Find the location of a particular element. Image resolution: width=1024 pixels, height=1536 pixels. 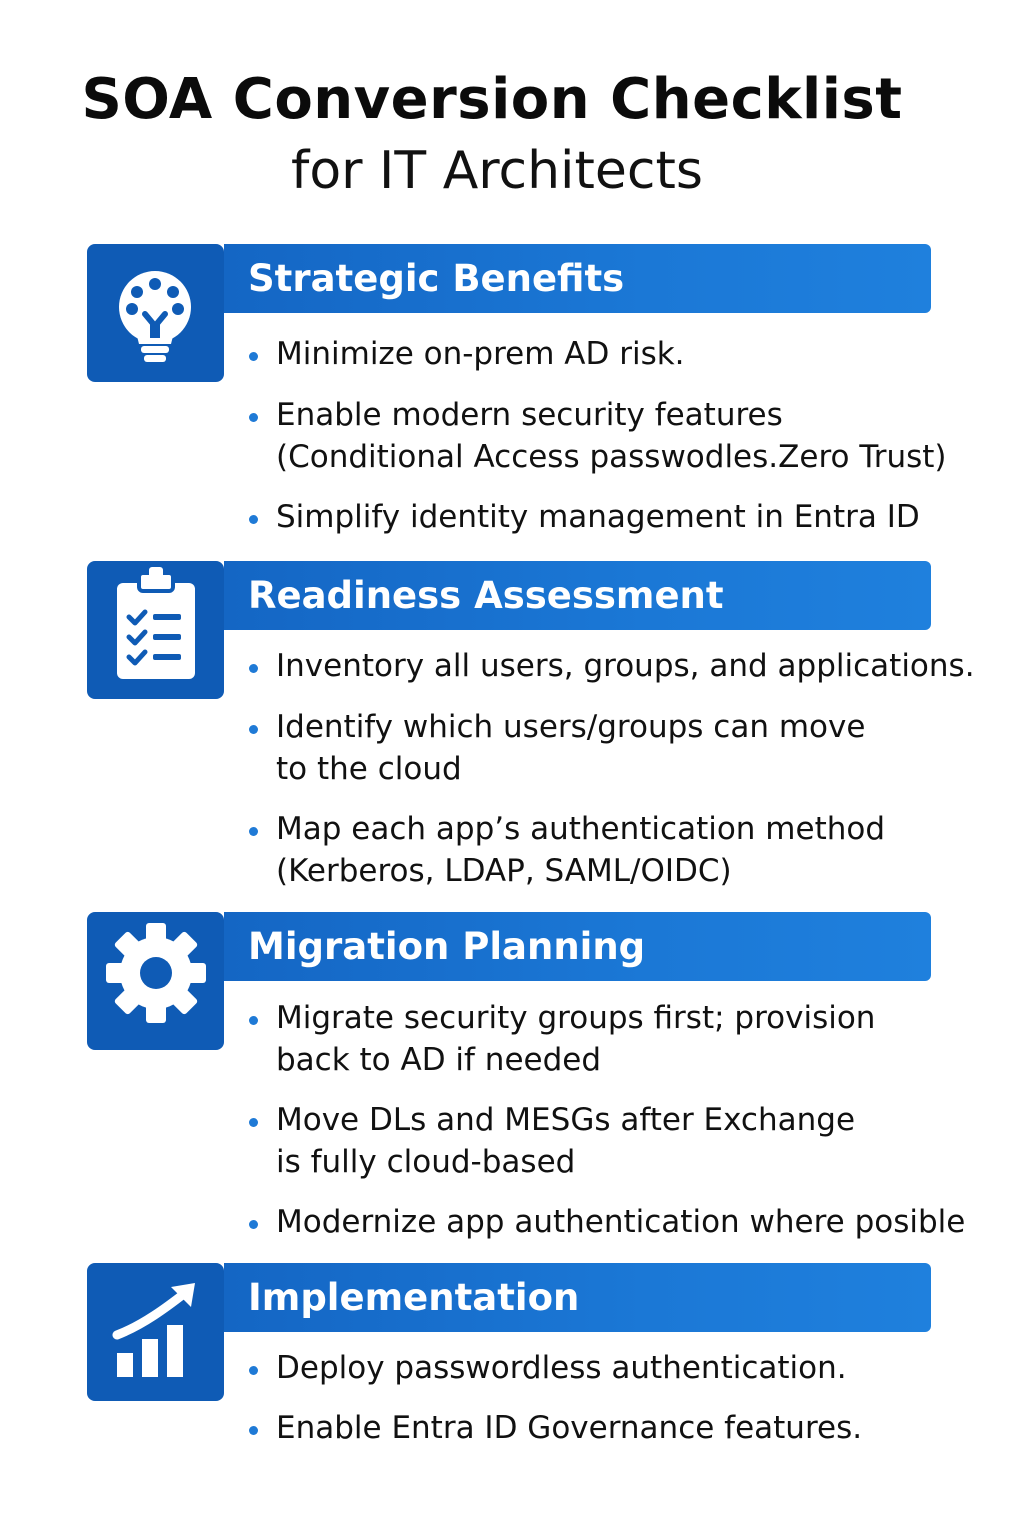

bullet-text: Migrate security groups first; provision is located at coordinates (576, 1018).